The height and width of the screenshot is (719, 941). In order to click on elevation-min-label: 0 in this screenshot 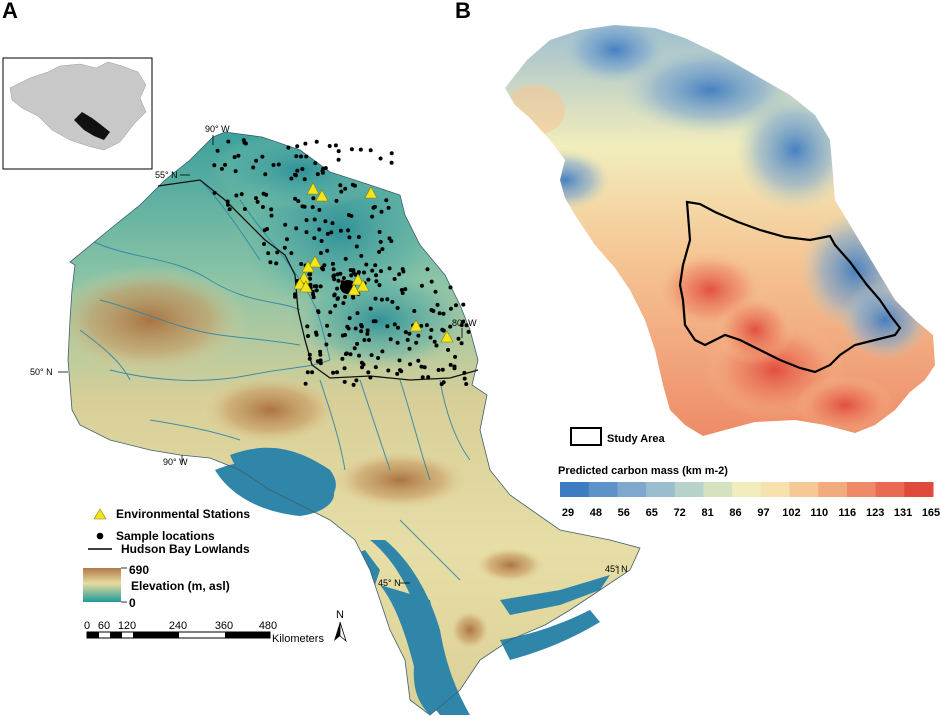, I will do `click(132, 603)`.